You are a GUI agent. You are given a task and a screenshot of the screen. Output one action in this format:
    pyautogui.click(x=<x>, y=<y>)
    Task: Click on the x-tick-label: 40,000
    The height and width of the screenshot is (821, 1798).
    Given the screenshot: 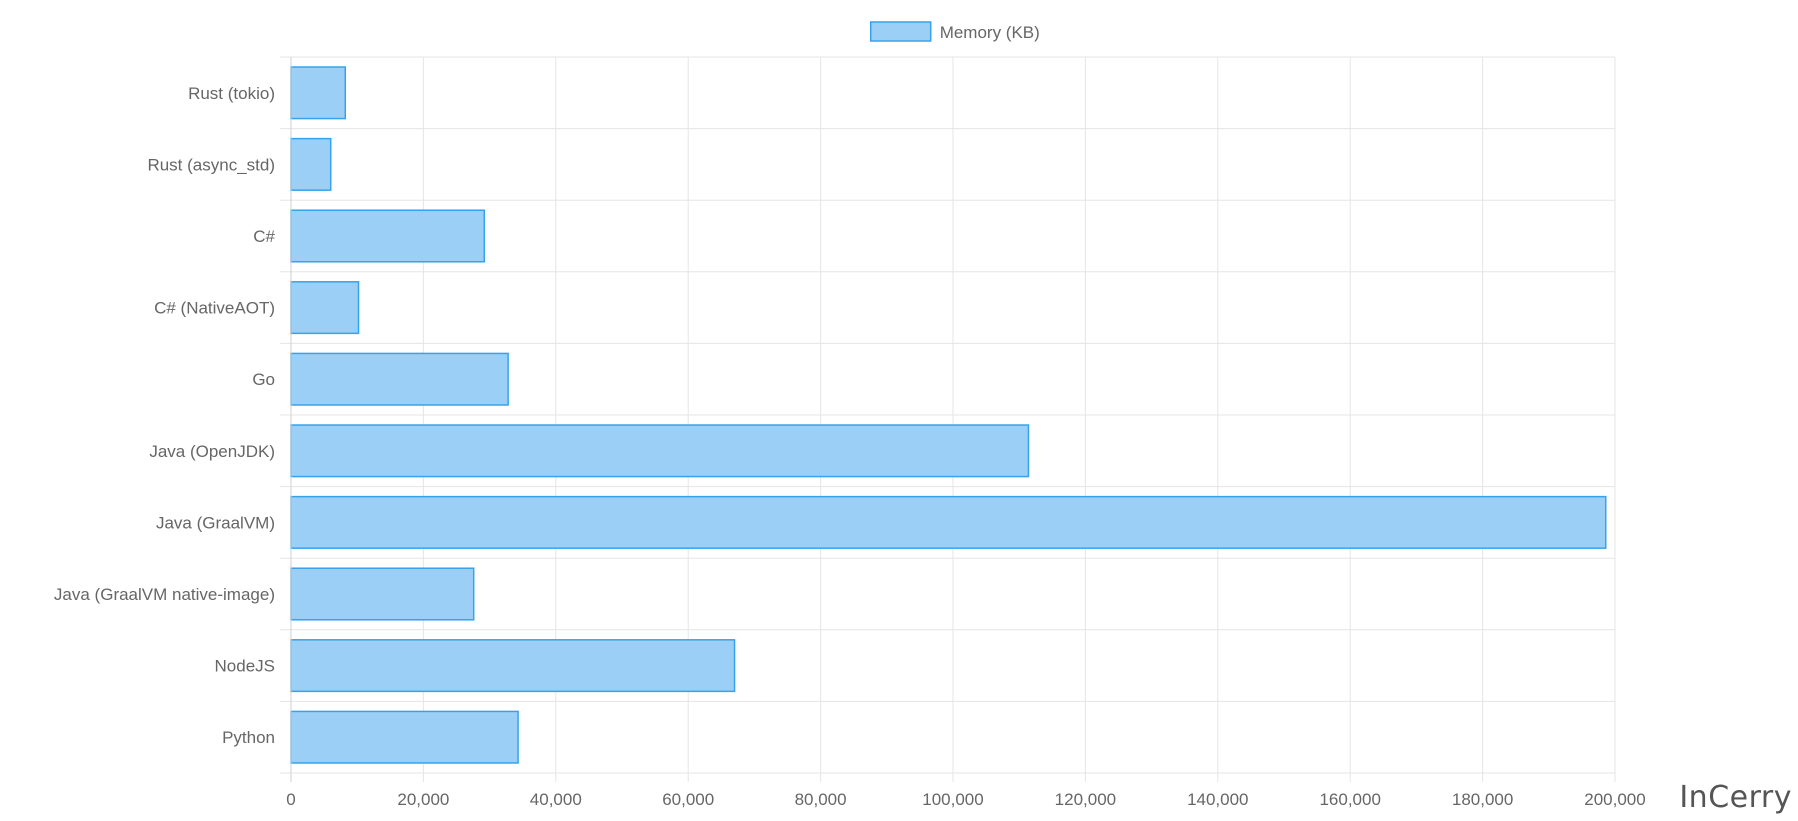 What is the action you would take?
    pyautogui.click(x=556, y=799)
    